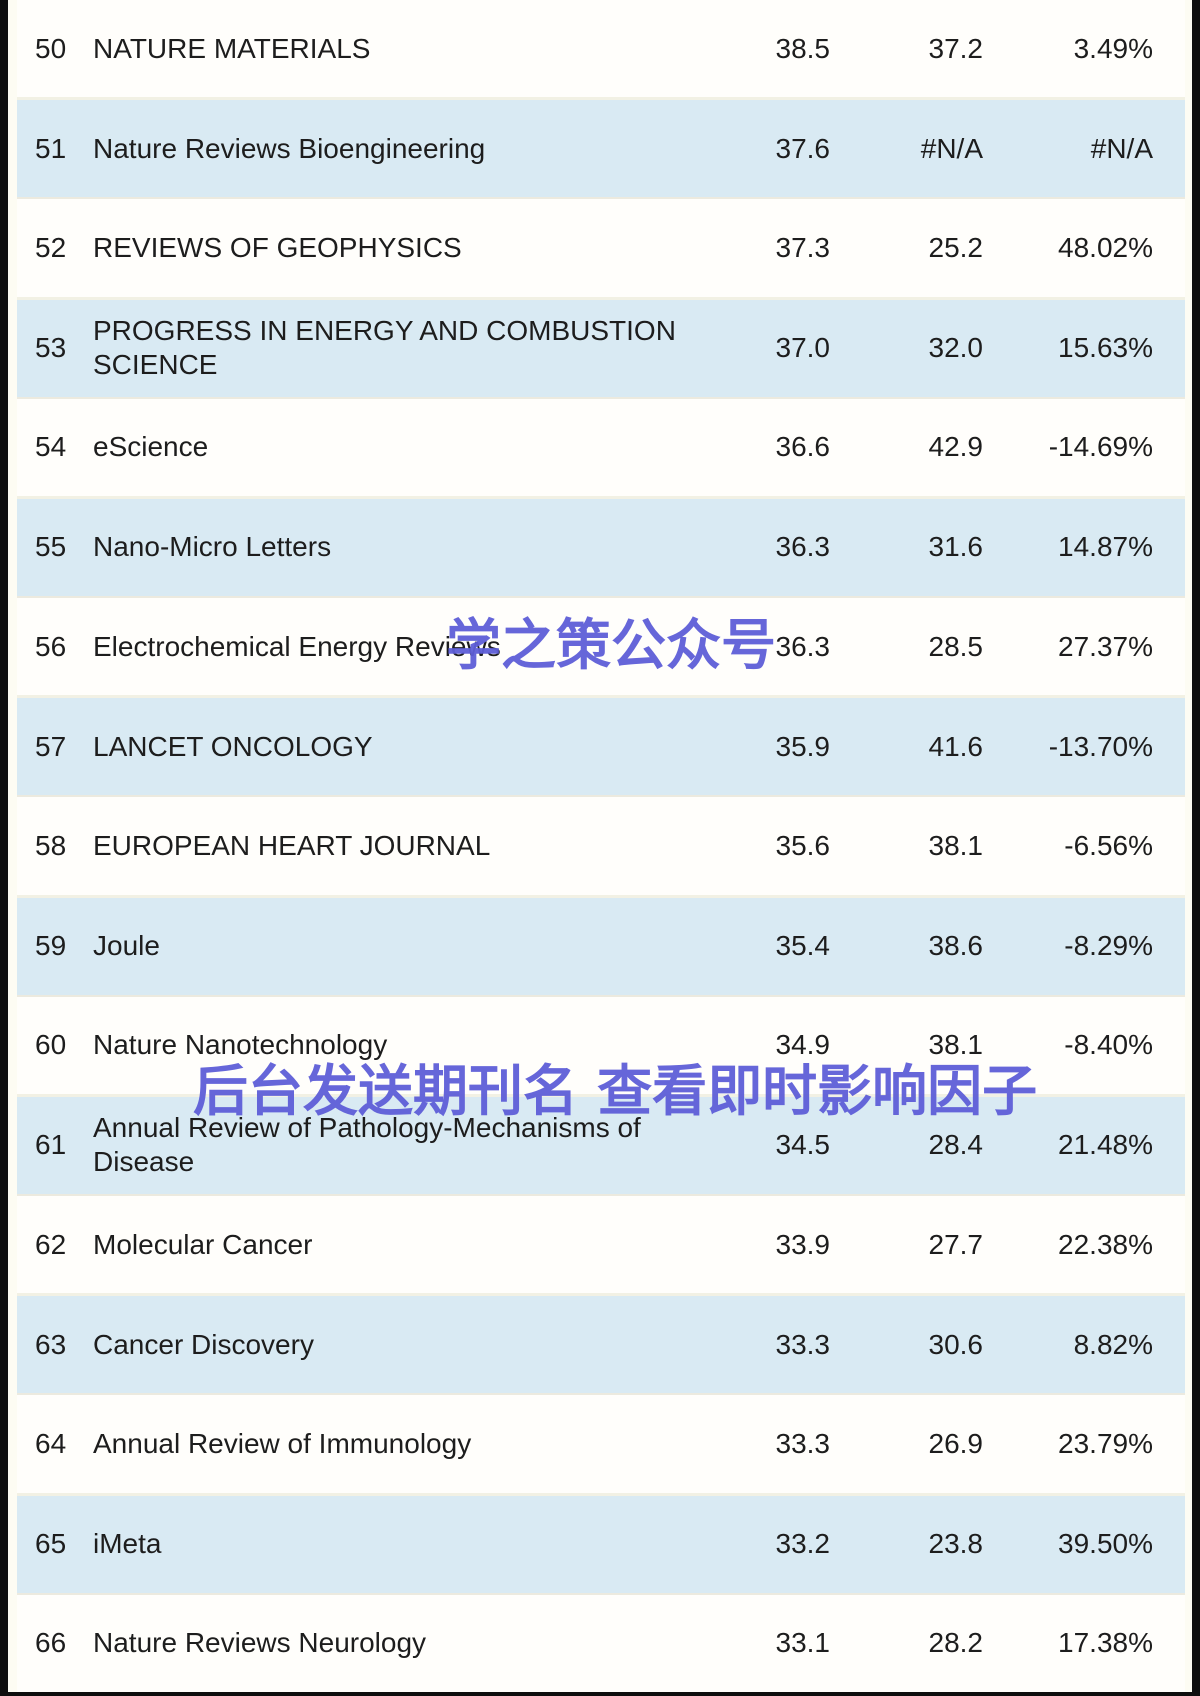  I want to click on change-cell: 22.38%, so click(1105, 1244).